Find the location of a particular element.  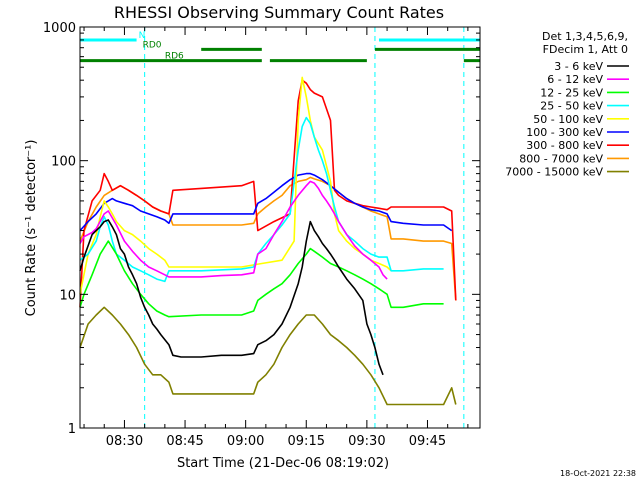

y-tick-label-0: 1 is located at coordinates (72, 429).